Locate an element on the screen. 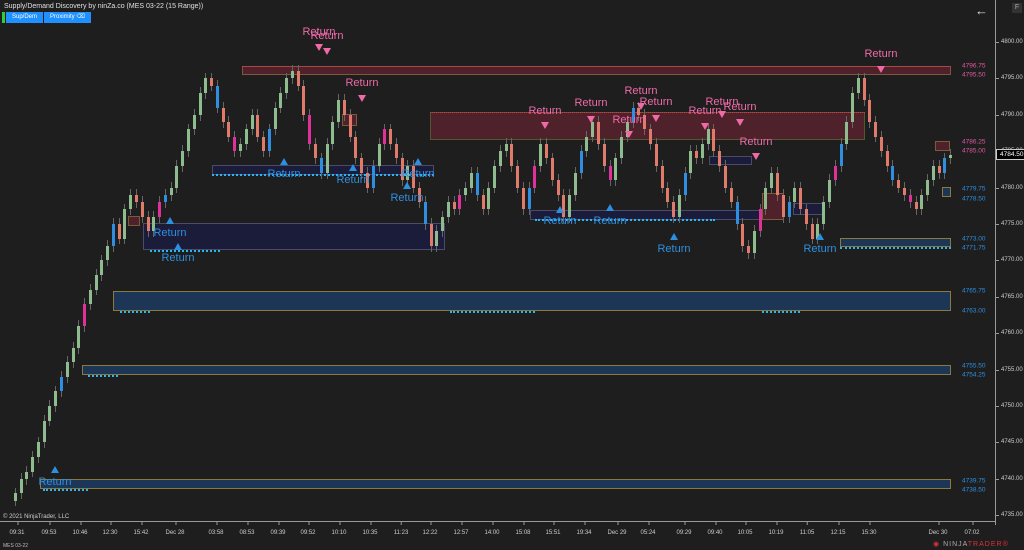  arrow-left-icon: ← is located at coordinates (981, 10).